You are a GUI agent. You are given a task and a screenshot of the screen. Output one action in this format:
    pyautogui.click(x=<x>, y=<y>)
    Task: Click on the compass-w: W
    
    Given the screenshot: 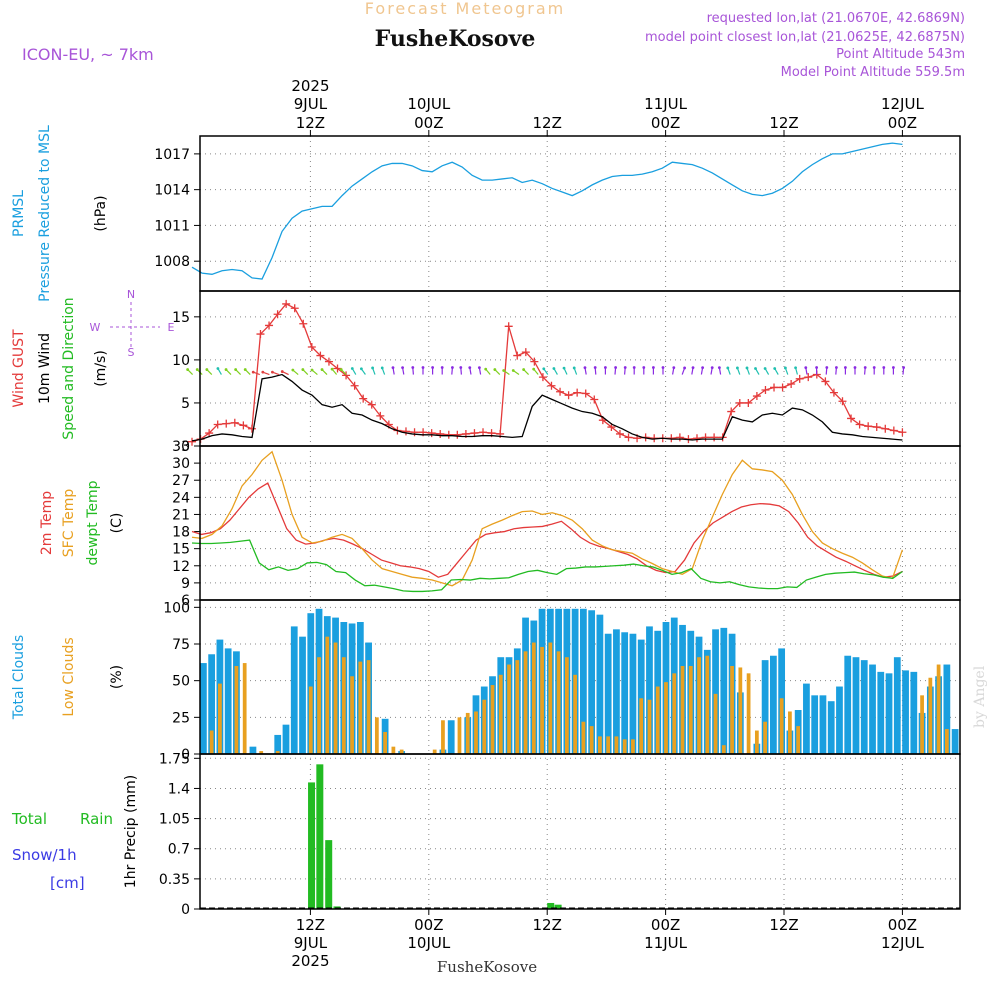 What is the action you would take?
    pyautogui.click(x=95, y=327)
    